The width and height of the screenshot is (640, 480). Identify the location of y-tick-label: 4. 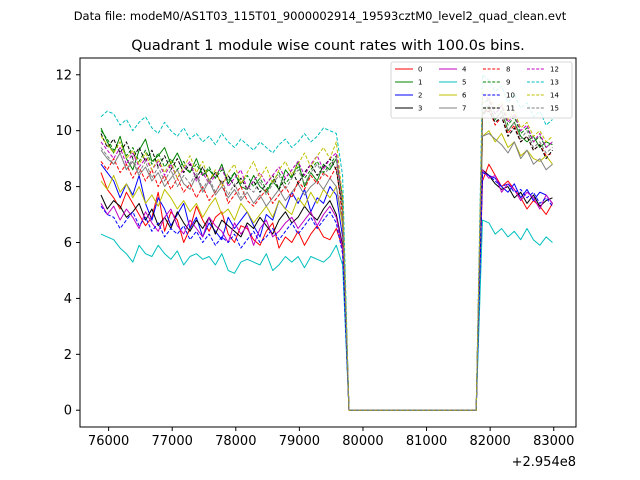
(68, 299).